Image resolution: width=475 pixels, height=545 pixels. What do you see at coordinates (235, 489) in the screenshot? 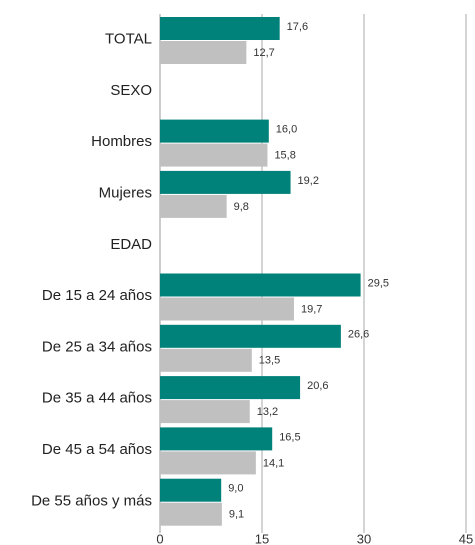
I see `value-label: 9,0` at bounding box center [235, 489].